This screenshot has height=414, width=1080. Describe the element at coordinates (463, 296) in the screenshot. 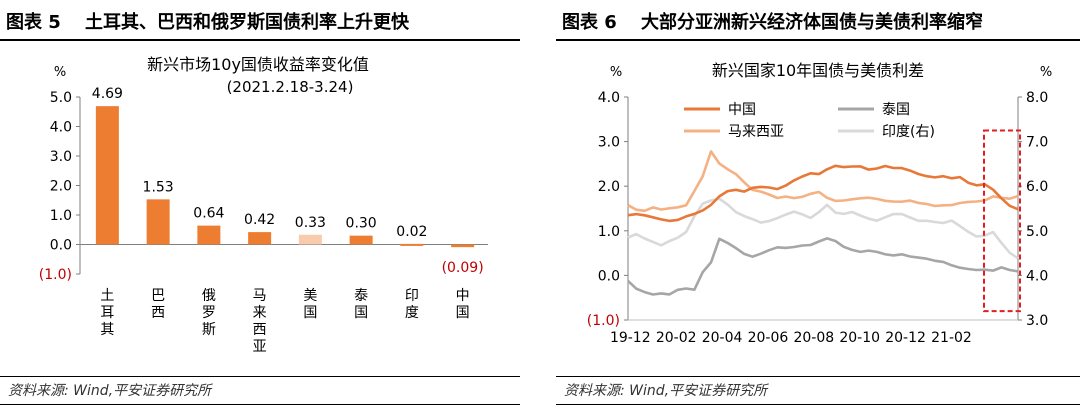

I see `bar-category-label: 中` at that location.